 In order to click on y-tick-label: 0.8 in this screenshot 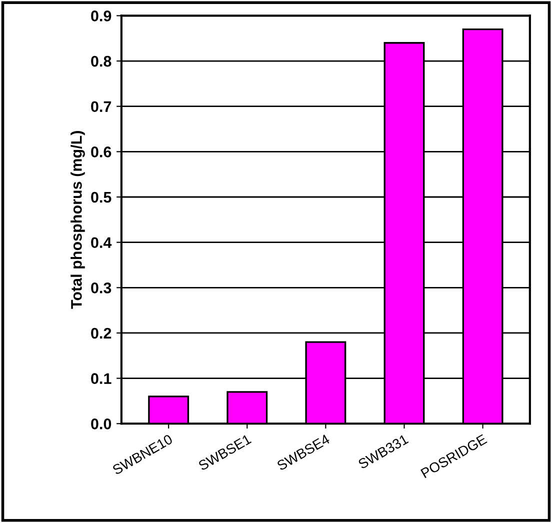, I will do `click(101, 61)`.